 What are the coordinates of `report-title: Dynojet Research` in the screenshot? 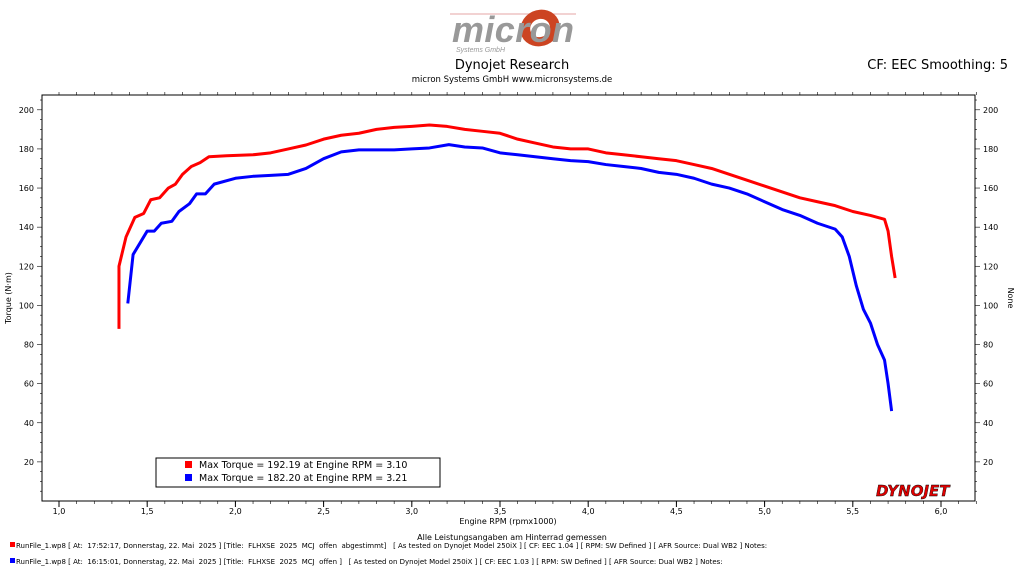 It's located at (512, 65).